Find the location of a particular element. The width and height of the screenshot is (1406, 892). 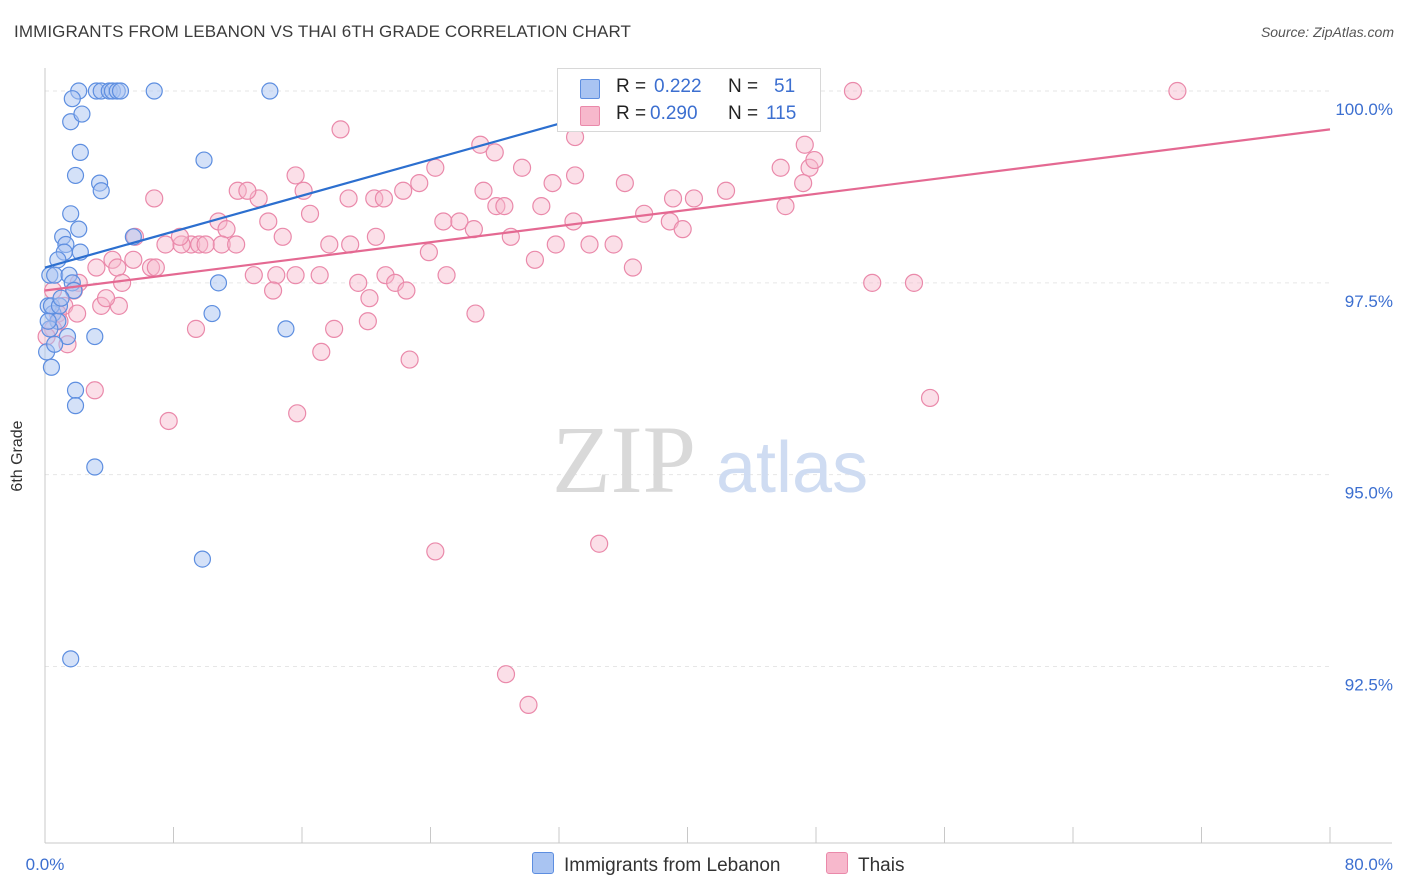

y-tick-label: 100.0% is located at coordinates (1364, 109).